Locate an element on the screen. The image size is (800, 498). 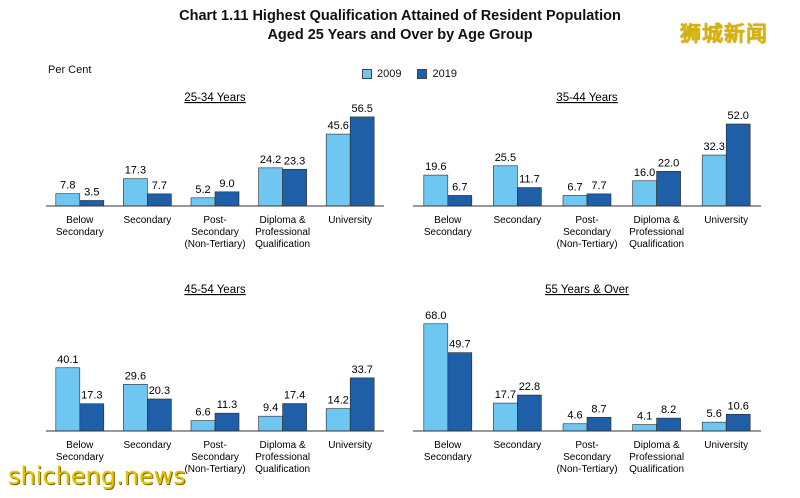
data-label-2009: 7.8 is located at coordinates (67, 186).